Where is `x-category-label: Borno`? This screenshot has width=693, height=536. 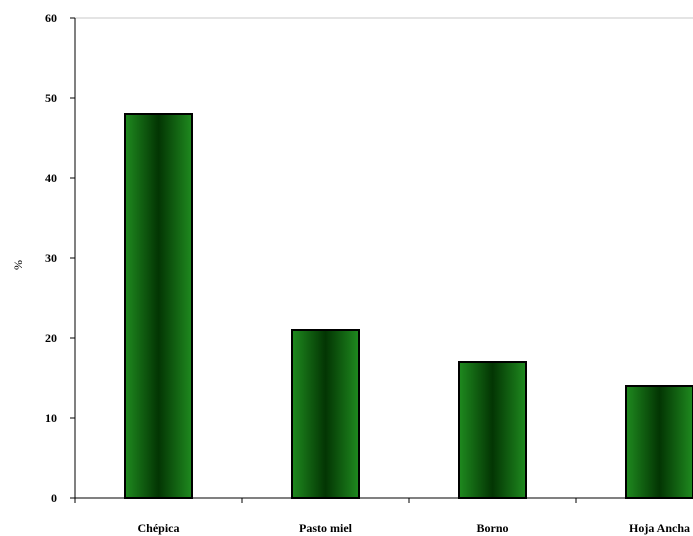
x-category-label: Borno is located at coordinates (492, 528).